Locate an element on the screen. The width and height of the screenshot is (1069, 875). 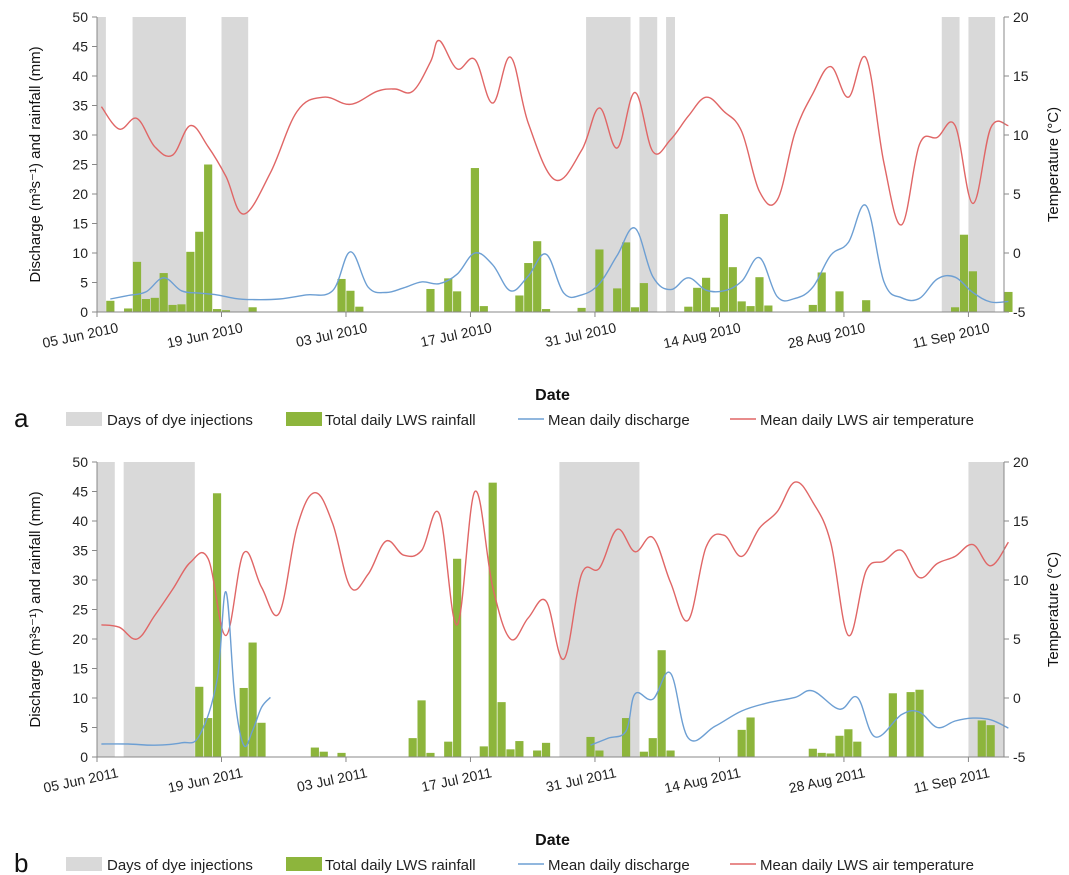
y-tick-label: 35 is located at coordinates (80, 551).